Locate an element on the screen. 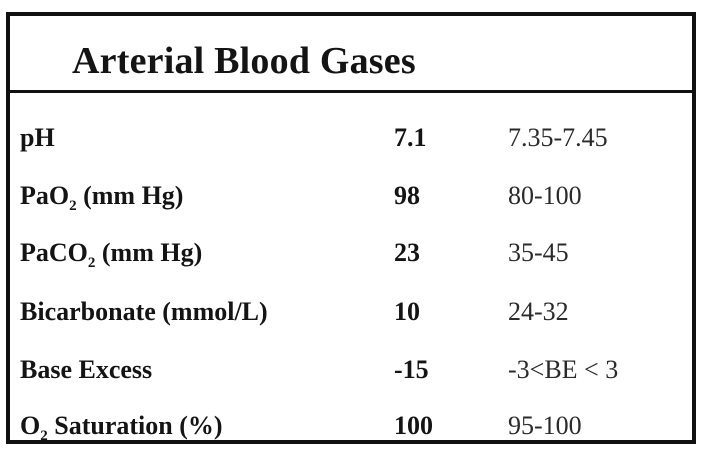 Image resolution: width=720 pixels, height=460 pixels. parameter-label: pH is located at coordinates (37, 137).